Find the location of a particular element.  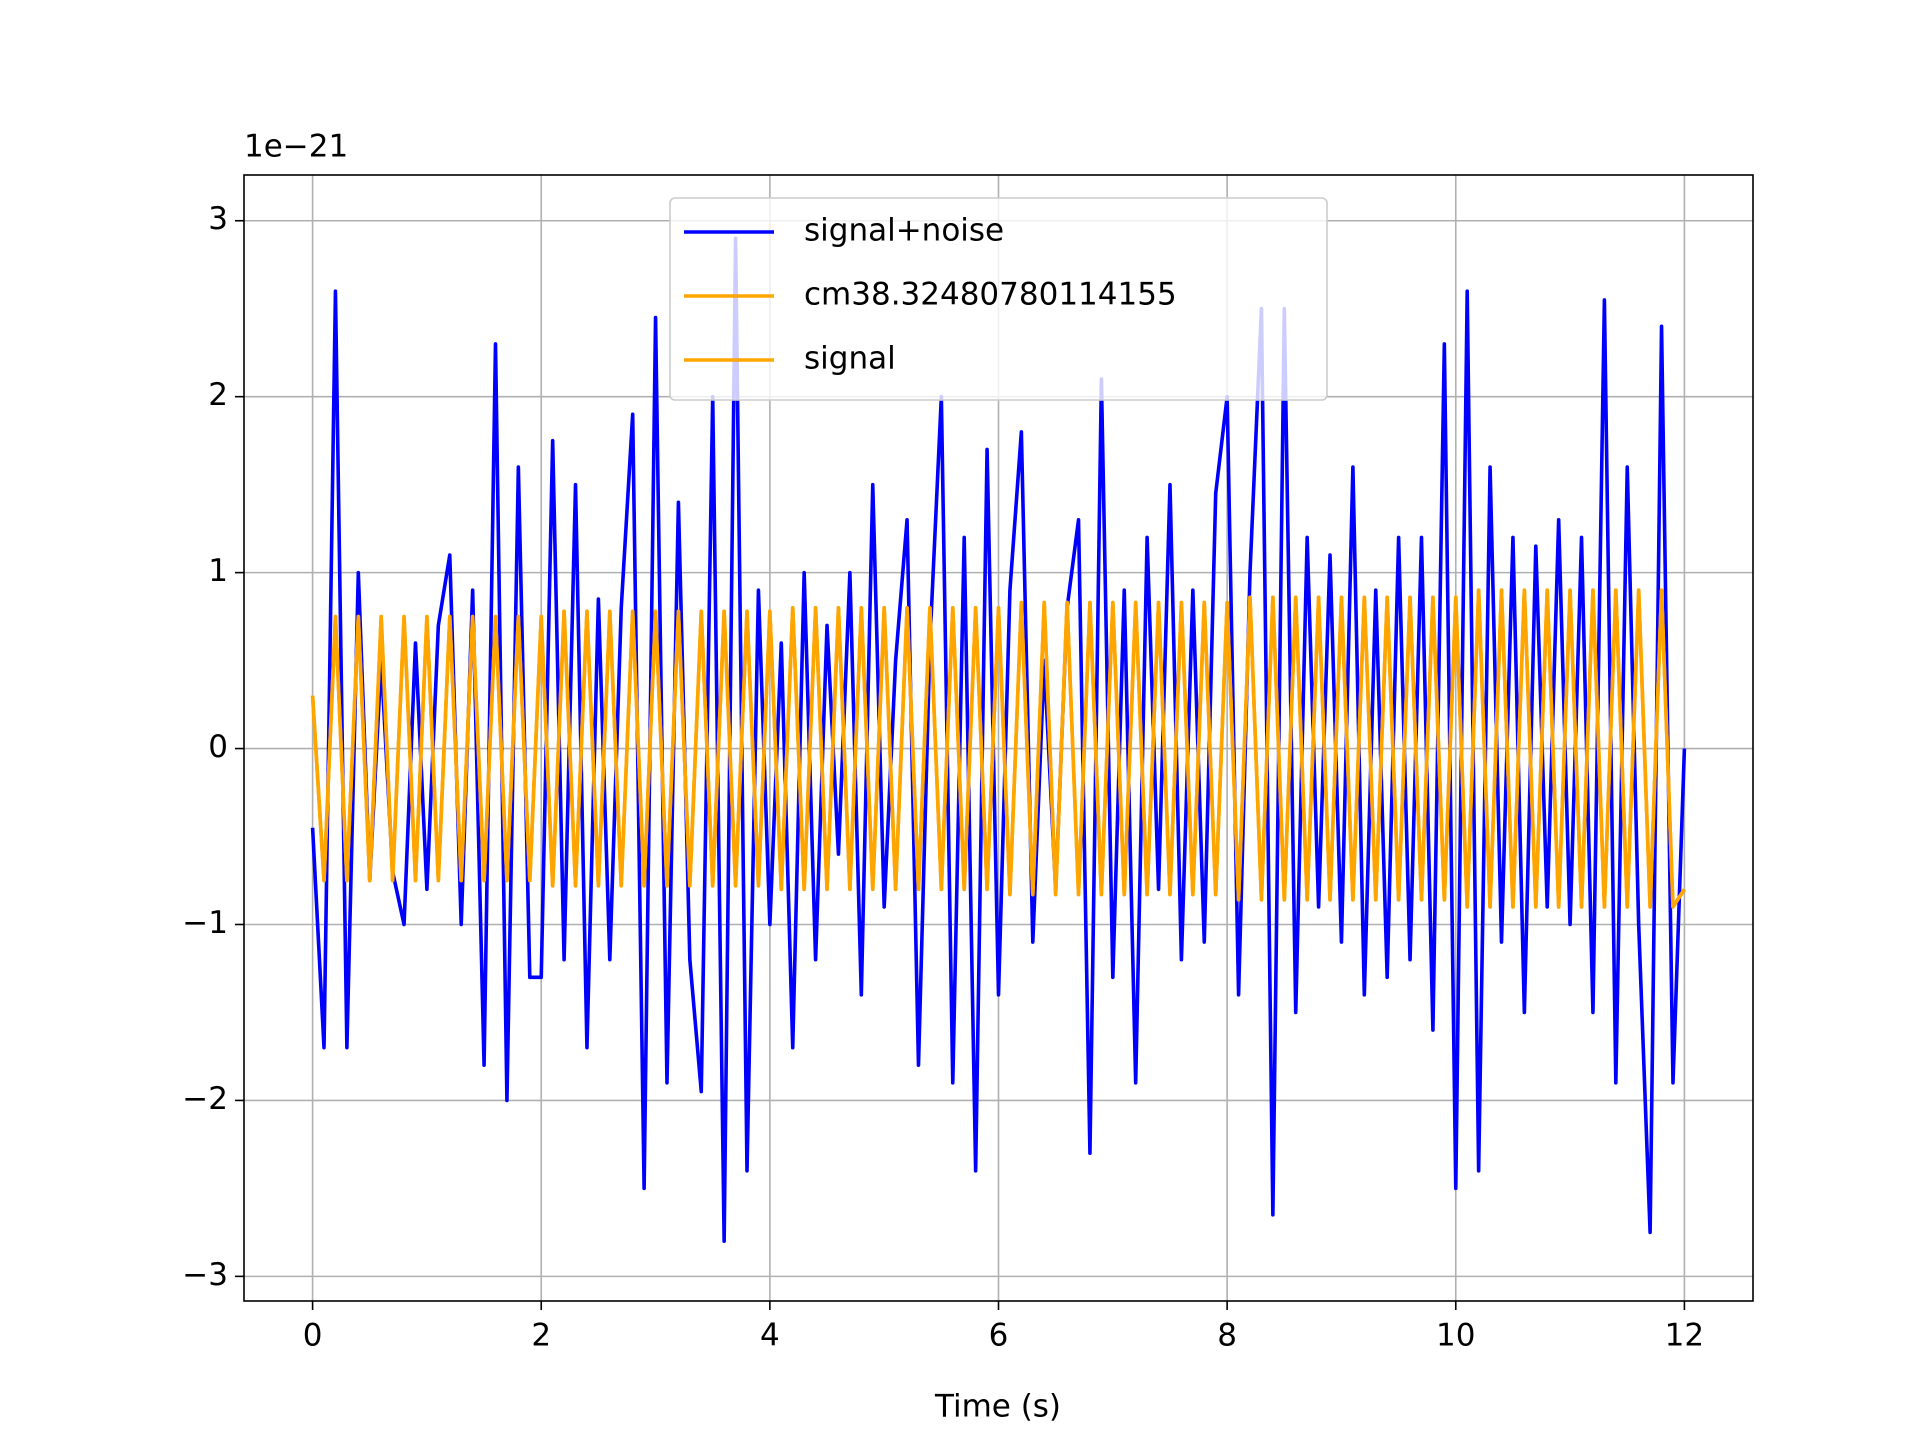

y-tick-label: 0 is located at coordinates (218, 747).